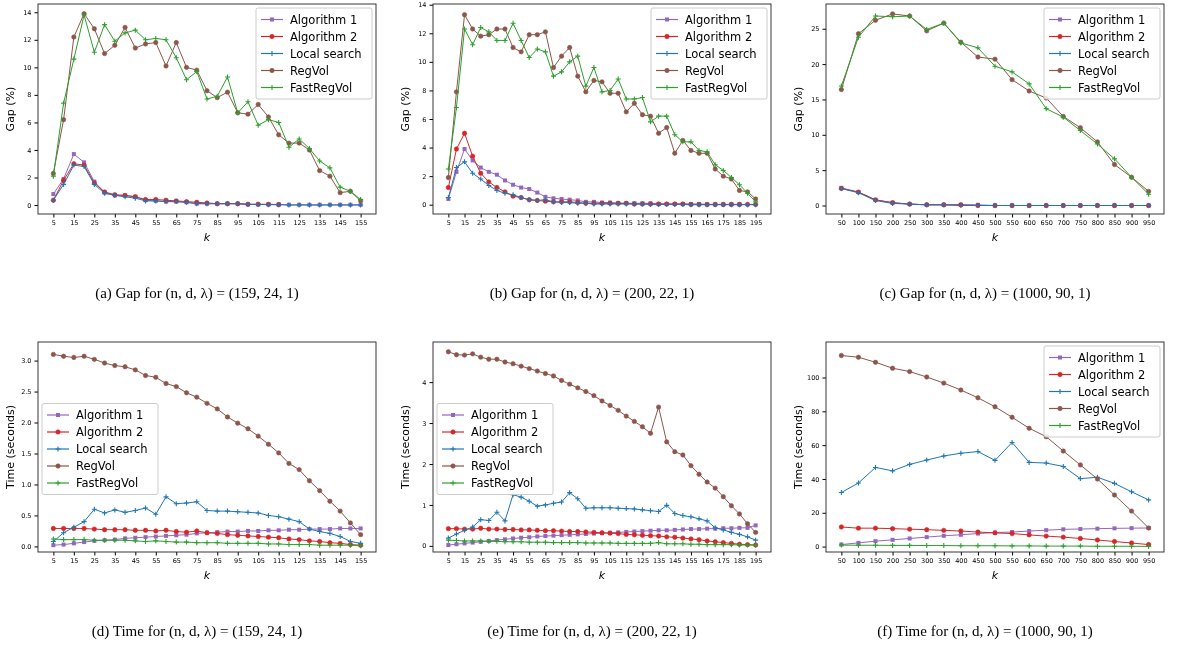 The height and width of the screenshot is (651, 1188). Describe the element at coordinates (592, 293) in the screenshot. I see `text: (b) Gap for (n, d, λ) = (200, 22, 1)` at that location.